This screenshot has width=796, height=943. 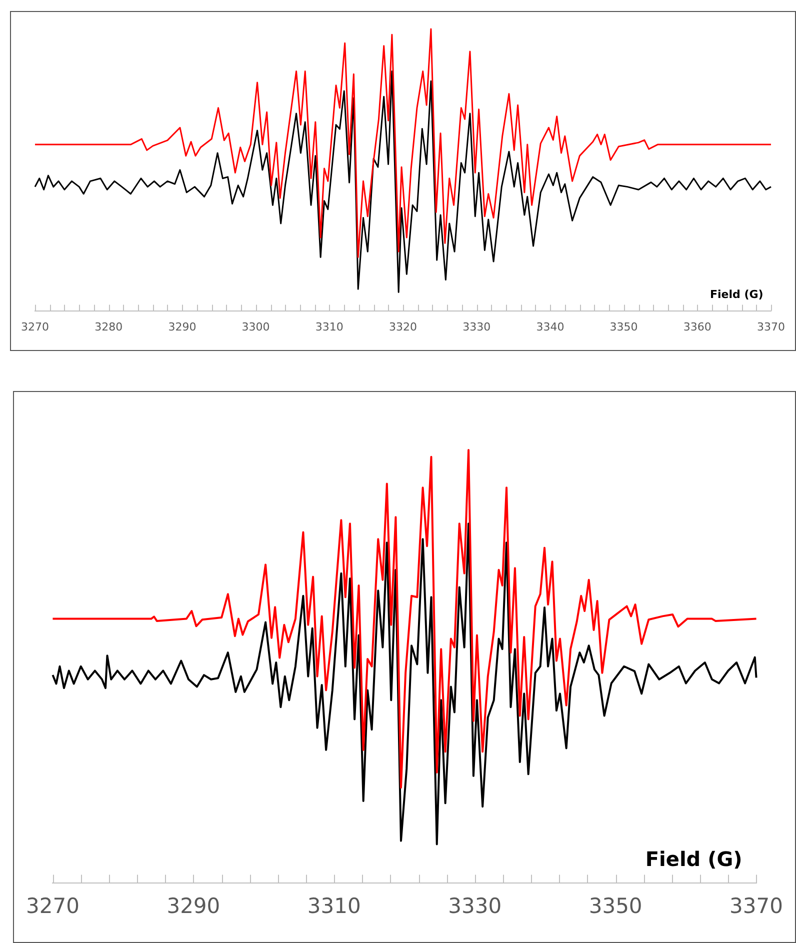 What do you see at coordinates (256, 327) in the screenshot?
I see `x-tick-label: 3300` at bounding box center [256, 327].